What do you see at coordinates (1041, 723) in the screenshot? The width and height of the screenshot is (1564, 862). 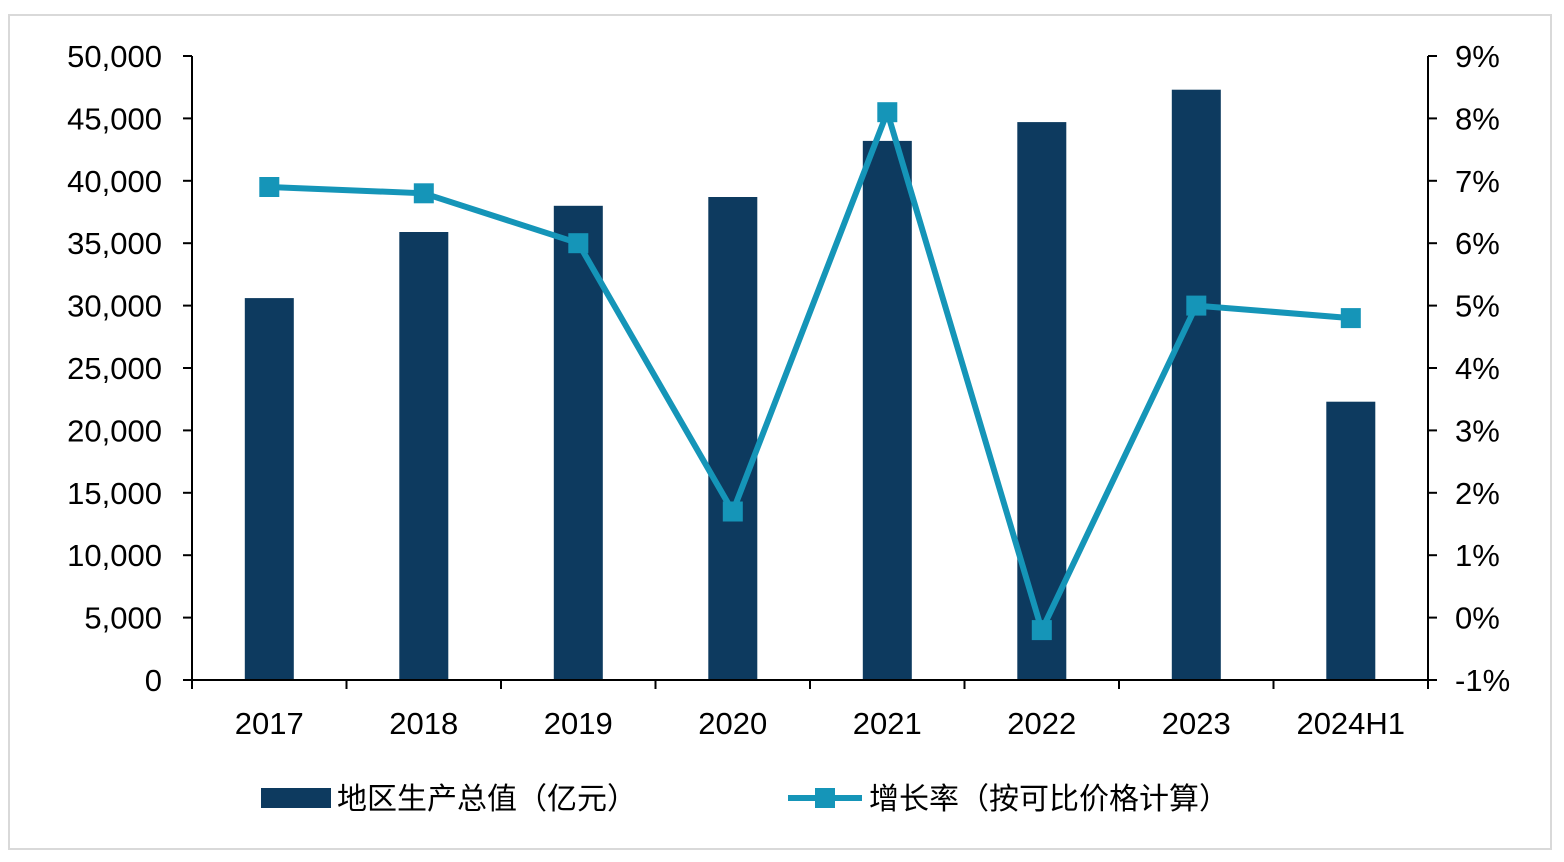 I see `x-tick-label: 2022` at bounding box center [1041, 723].